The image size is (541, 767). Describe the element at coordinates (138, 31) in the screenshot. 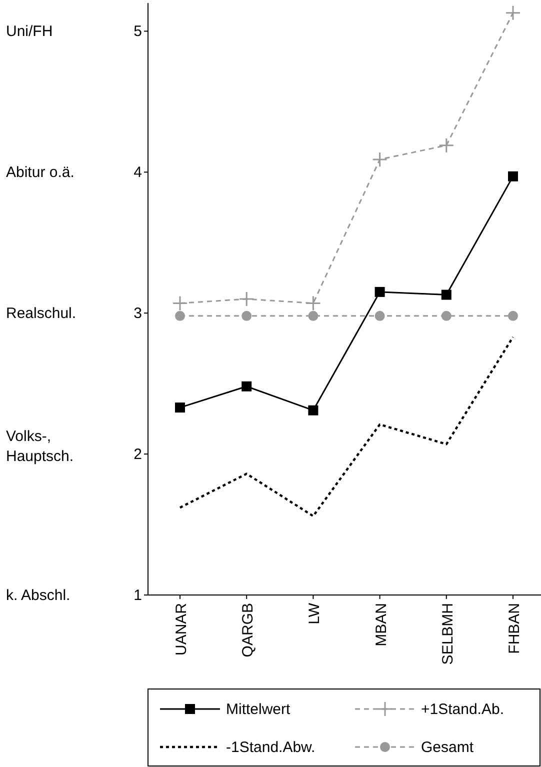

I see `y-tick-label: 5` at that location.